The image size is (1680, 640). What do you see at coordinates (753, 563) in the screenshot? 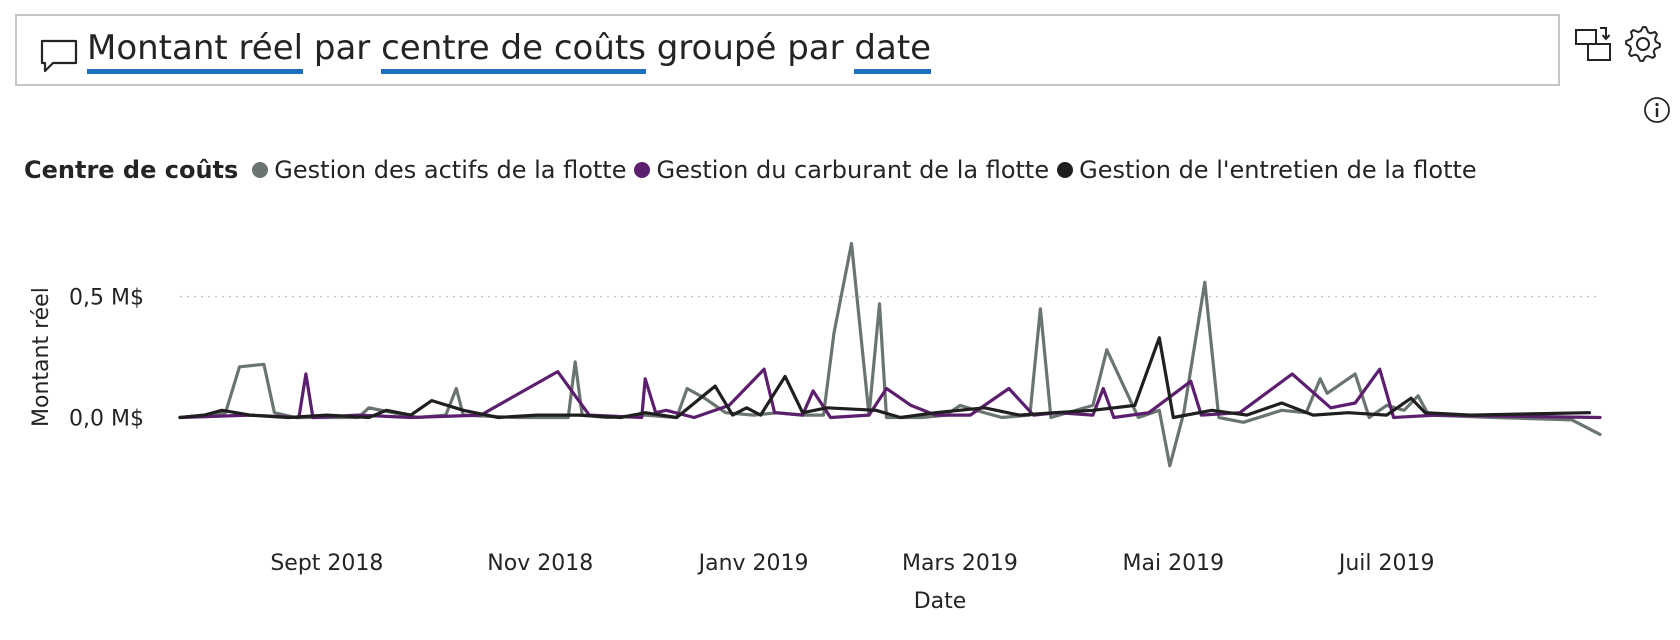
I see `x-tick-label: Janv 2019` at bounding box center [753, 563].